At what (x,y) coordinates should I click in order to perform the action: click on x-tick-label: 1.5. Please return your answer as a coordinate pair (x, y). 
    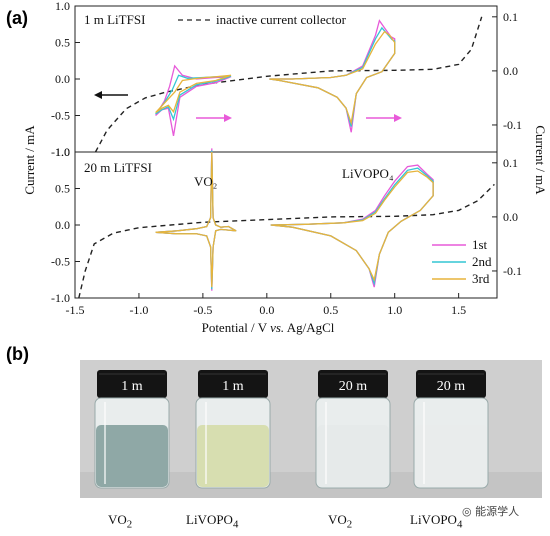
    Looking at the image, I should click on (458, 310).